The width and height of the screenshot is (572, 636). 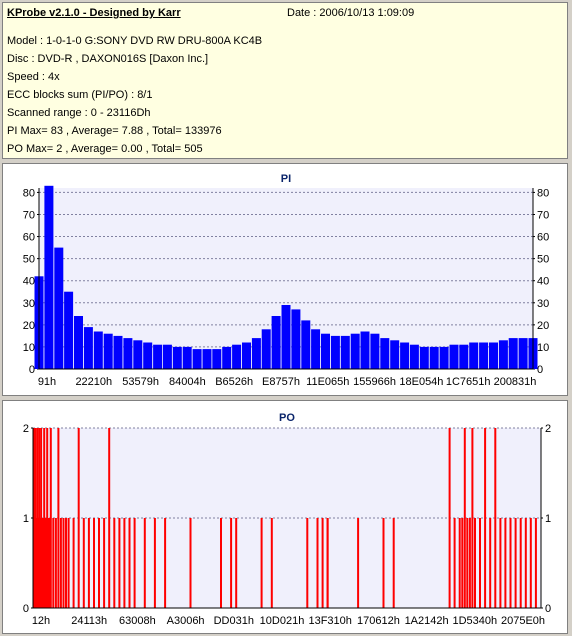 I want to click on y-tick-label-left: 30, so click(x=29, y=304).